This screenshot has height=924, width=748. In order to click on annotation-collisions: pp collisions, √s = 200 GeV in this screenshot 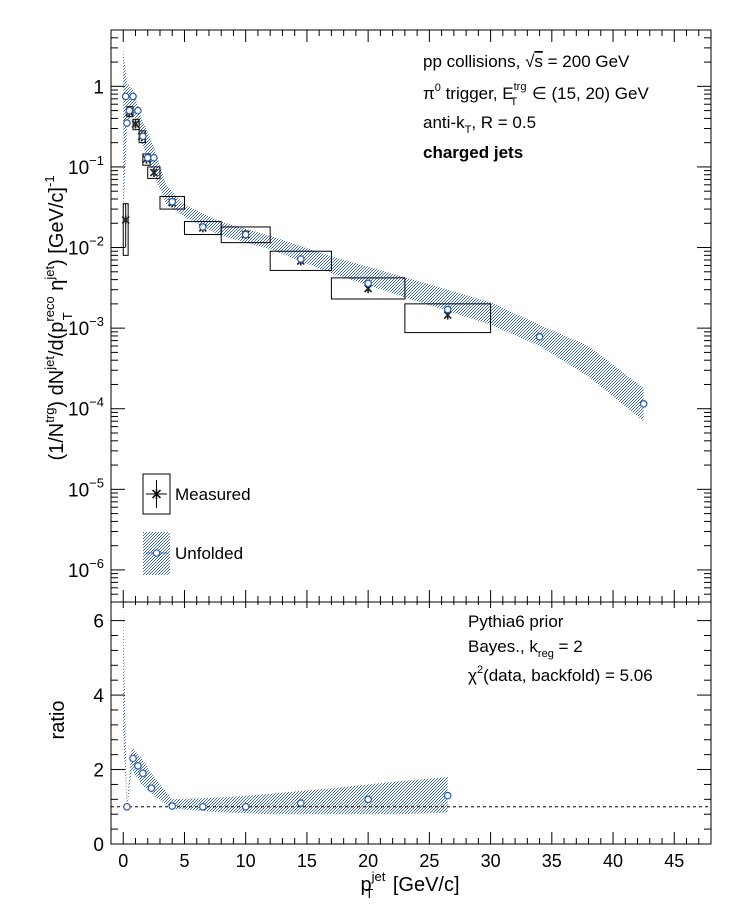, I will do `click(526, 61)`.